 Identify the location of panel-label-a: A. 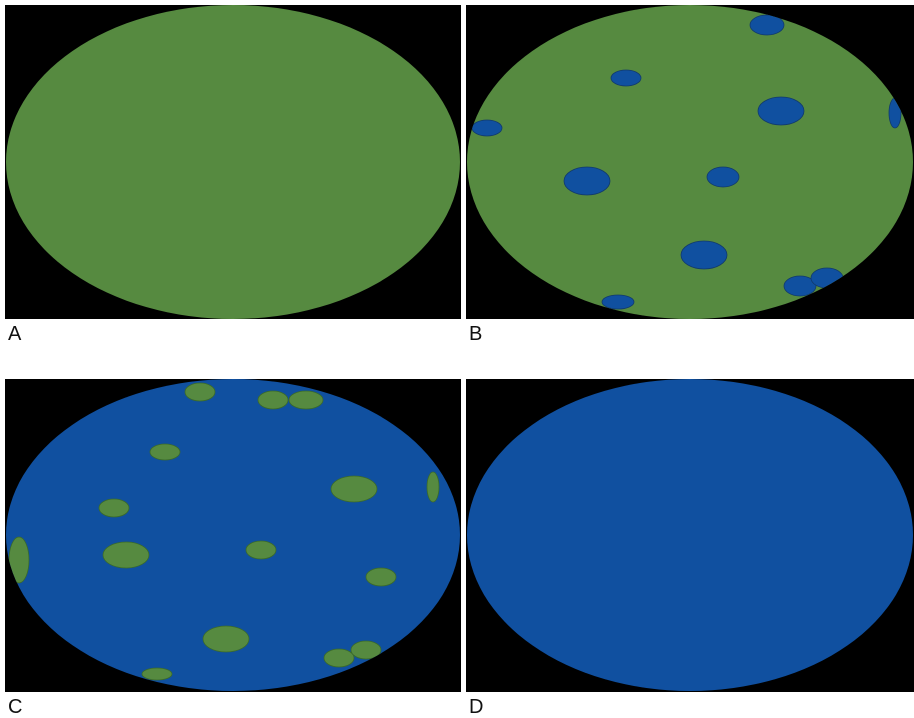
(15, 334).